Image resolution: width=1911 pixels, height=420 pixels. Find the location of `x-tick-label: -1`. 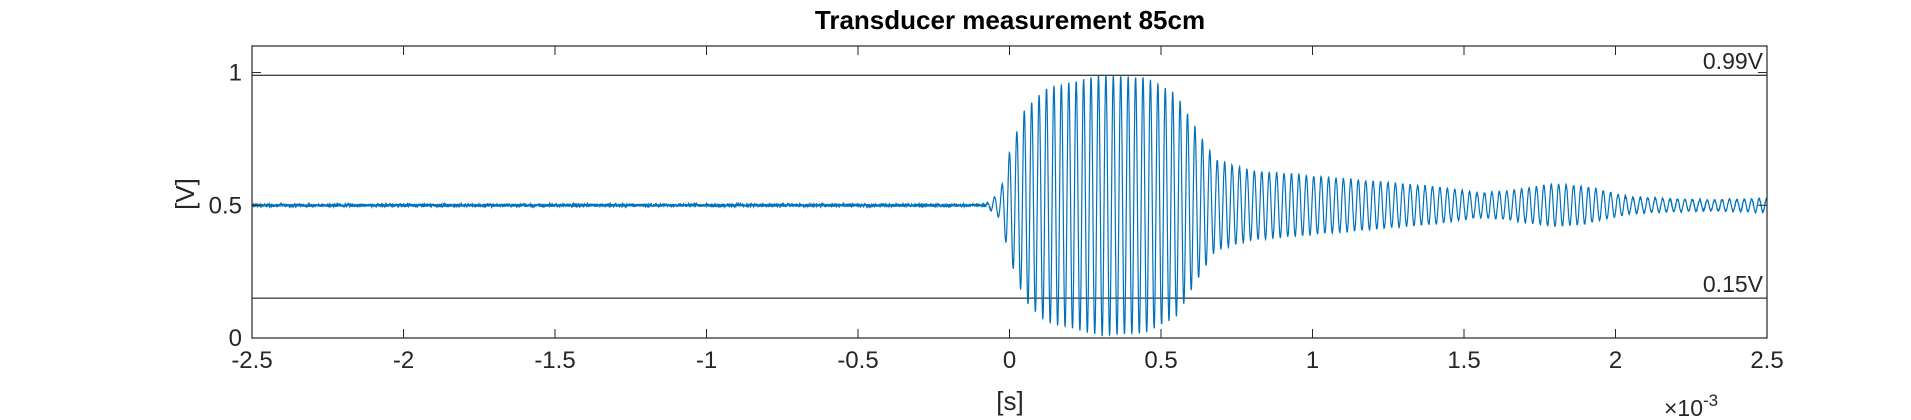

x-tick-label: -1 is located at coordinates (706, 360).